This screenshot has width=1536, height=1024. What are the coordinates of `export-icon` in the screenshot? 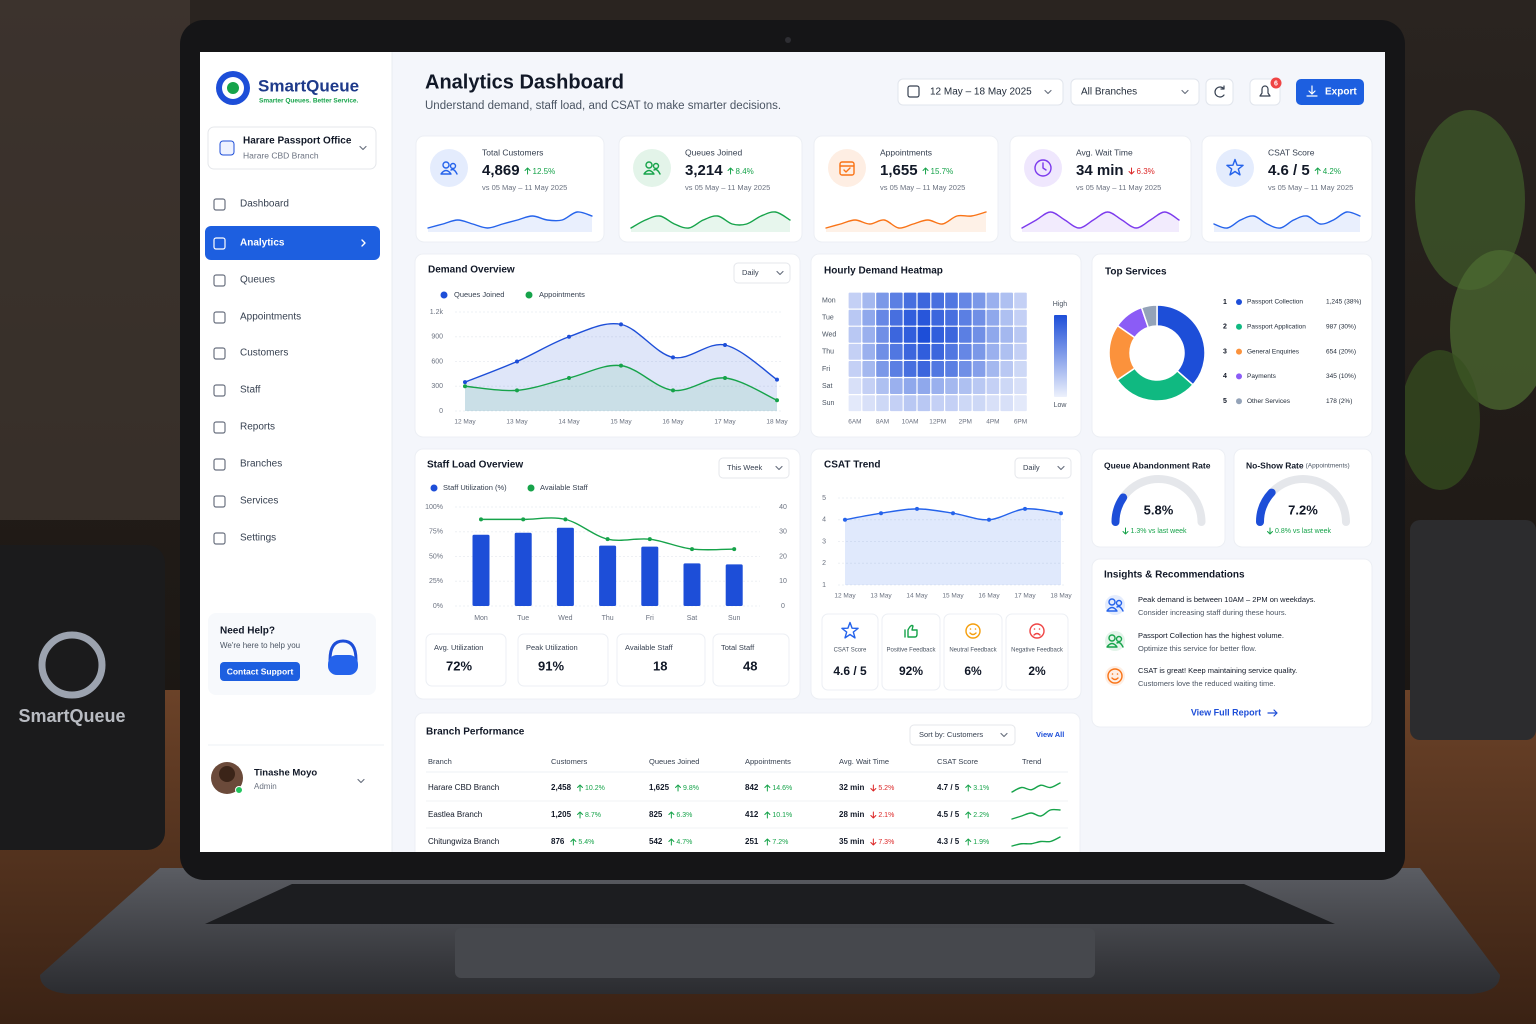 It's located at (1312, 91).